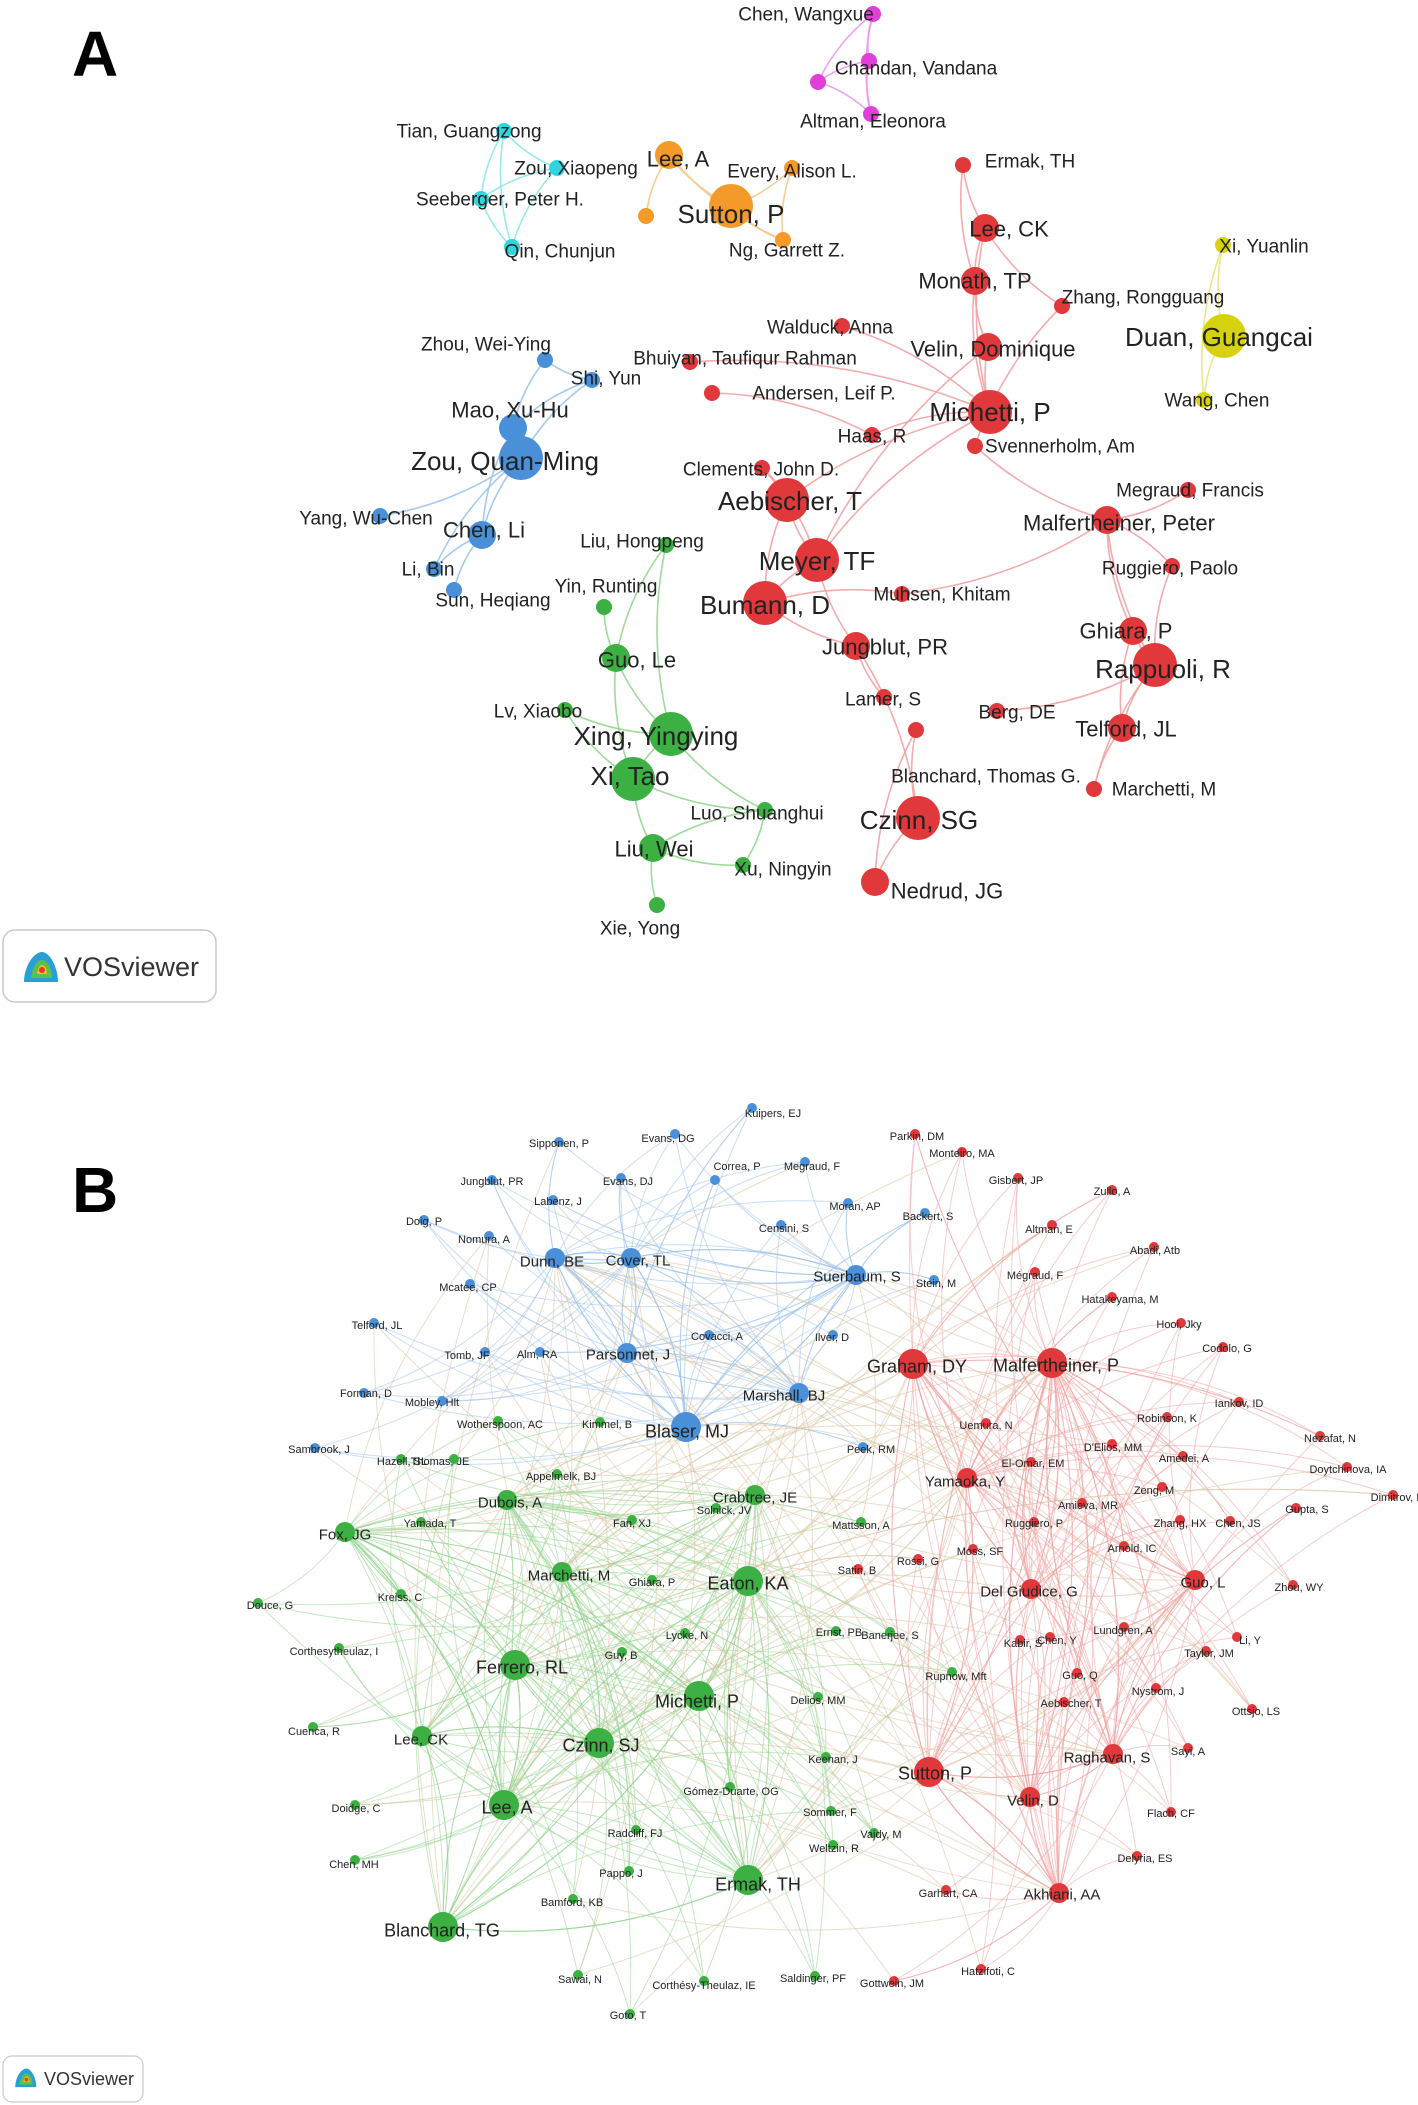  I want to click on author-label: Saldinger, PF, so click(813, 1979).